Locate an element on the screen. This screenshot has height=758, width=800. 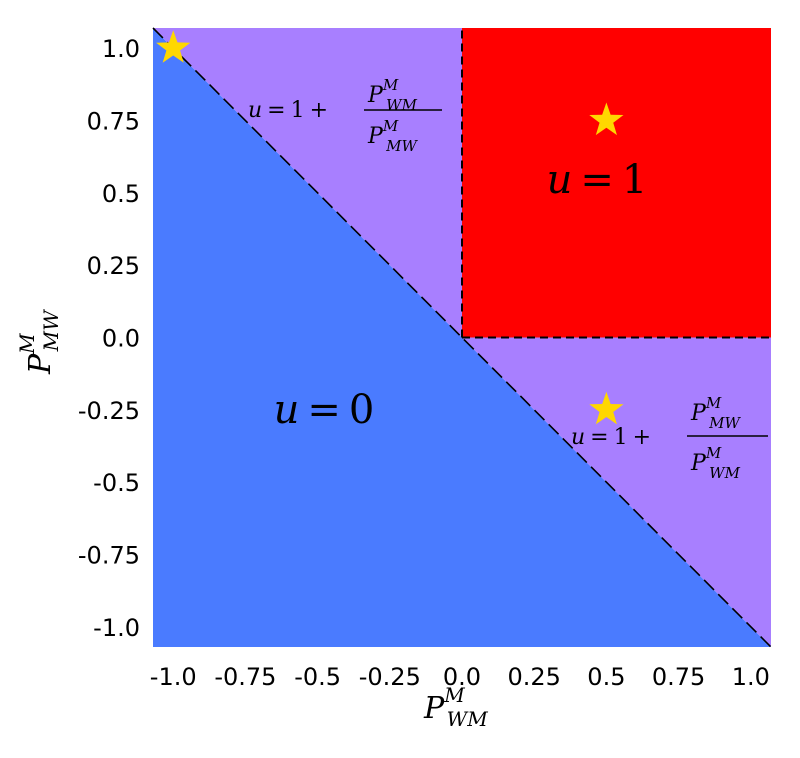
y-axis-label: PMMW is located at coordinates (39, 342).